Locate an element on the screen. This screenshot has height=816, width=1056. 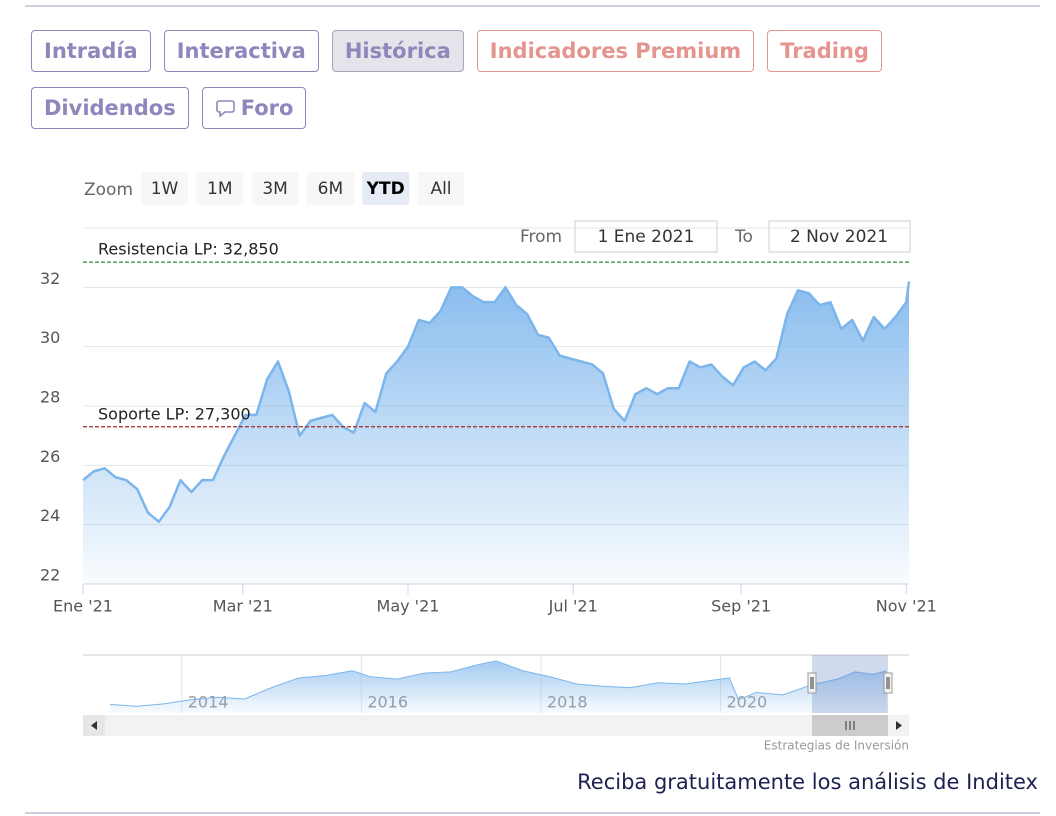
plot-line-label: Resistencia LP: 32,850 is located at coordinates (188, 249).